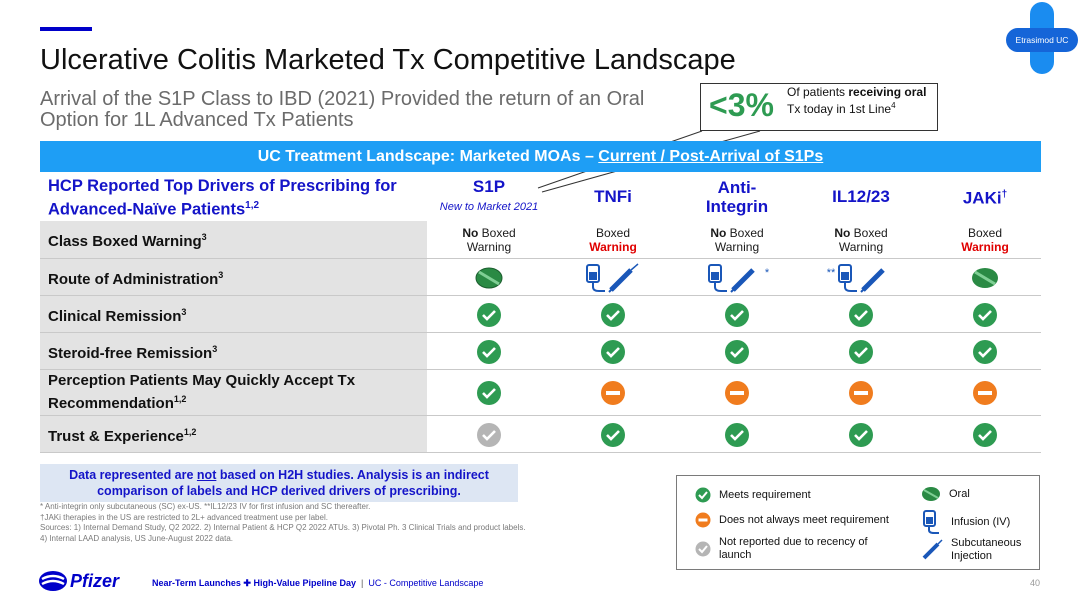 This screenshot has height=607, width=1080. What do you see at coordinates (78, 581) in the screenshot?
I see `pfizer-logo: Pfizer` at bounding box center [78, 581].